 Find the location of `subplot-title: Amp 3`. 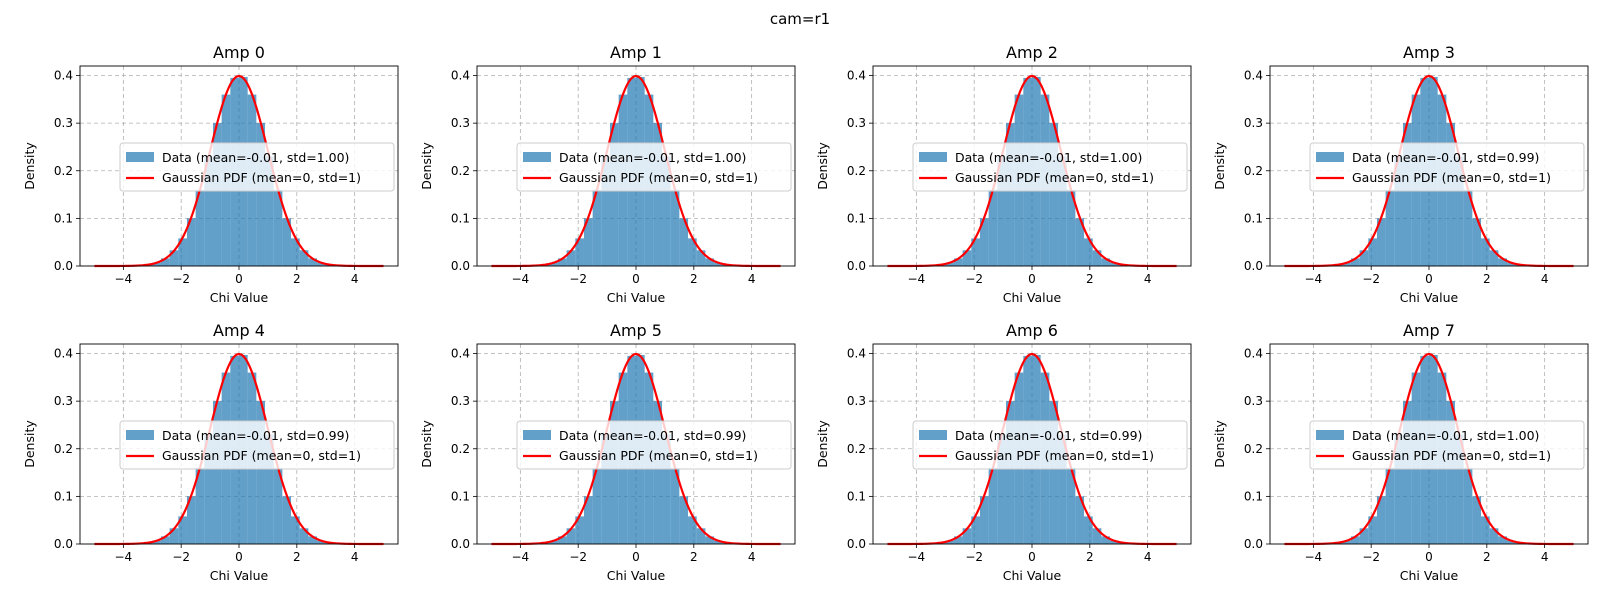

subplot-title: Amp 3 is located at coordinates (1429, 52).